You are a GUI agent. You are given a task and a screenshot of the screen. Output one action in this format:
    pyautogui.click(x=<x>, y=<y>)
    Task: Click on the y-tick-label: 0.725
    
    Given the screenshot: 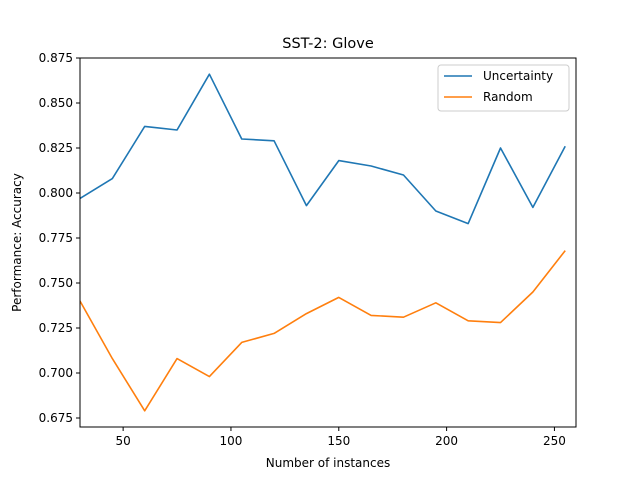 What is the action you would take?
    pyautogui.click(x=56, y=328)
    